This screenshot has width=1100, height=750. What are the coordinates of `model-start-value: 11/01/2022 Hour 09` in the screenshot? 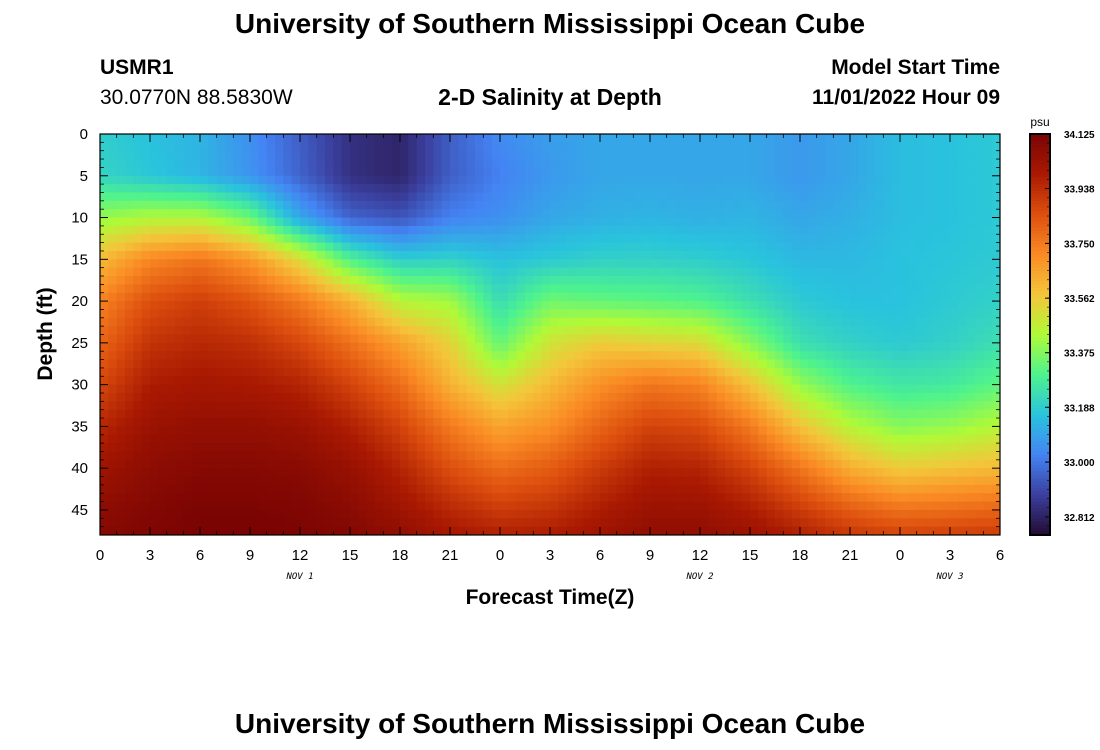 It's located at (906, 97).